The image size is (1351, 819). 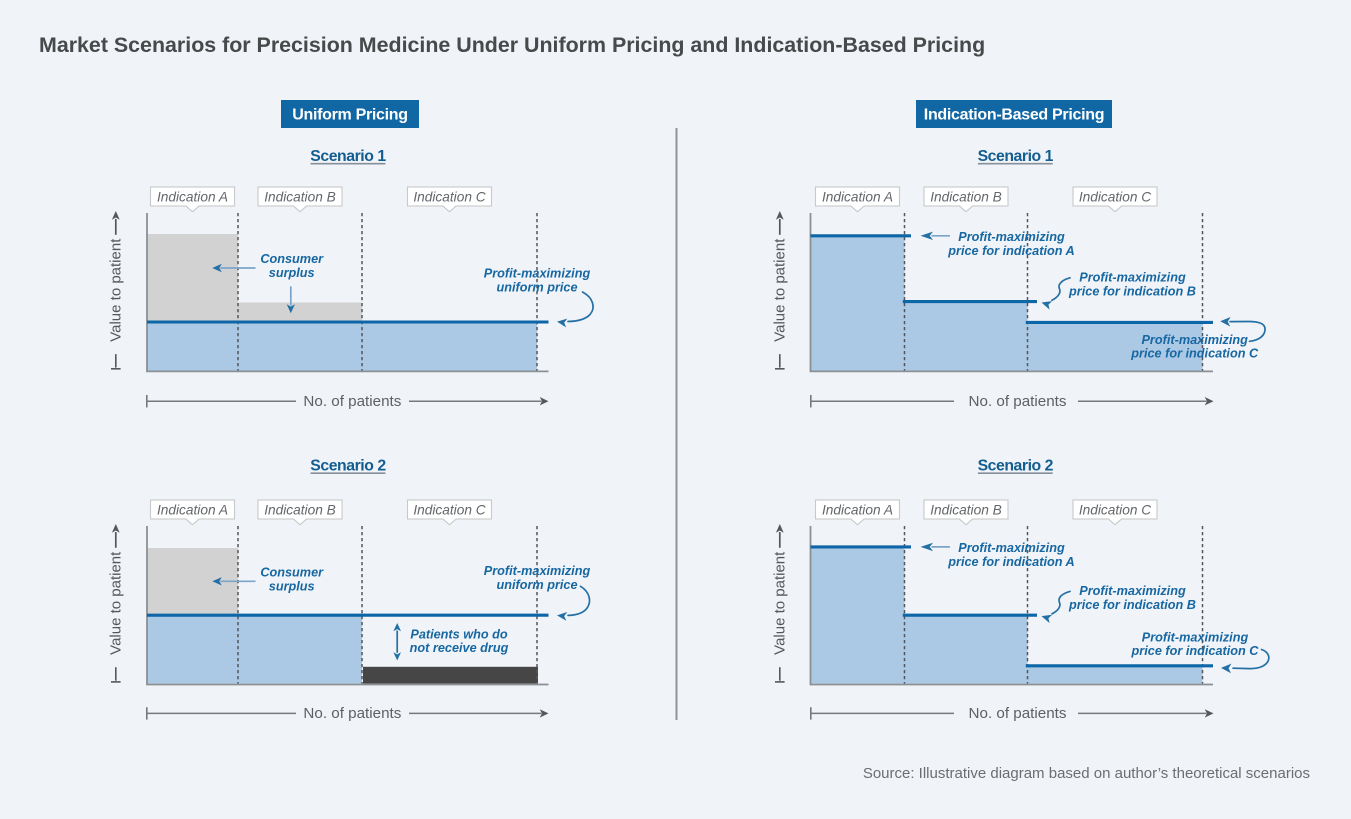 I want to click on svg-text: not receive drug, so click(x=459, y=648).